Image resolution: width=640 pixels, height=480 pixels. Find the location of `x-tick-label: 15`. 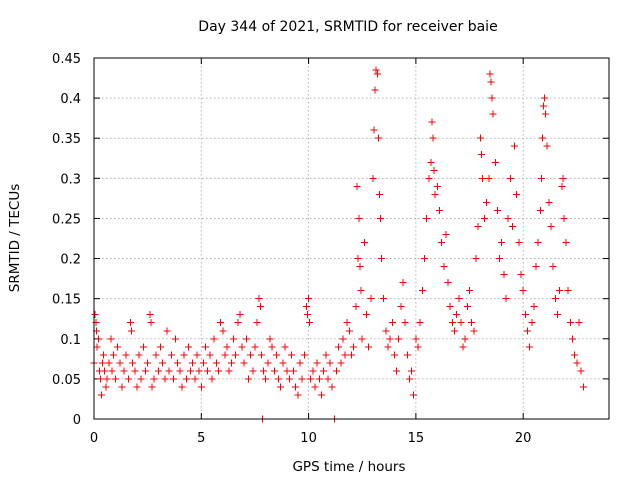

x-tick-label: 15 is located at coordinates (416, 438).